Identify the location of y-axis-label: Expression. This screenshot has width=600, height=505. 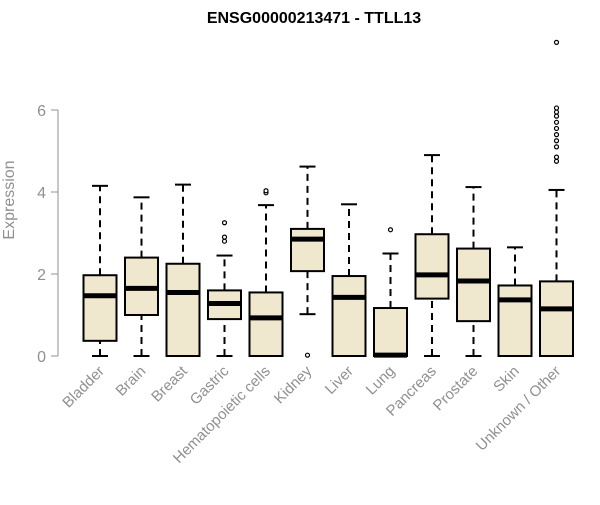
(9, 199).